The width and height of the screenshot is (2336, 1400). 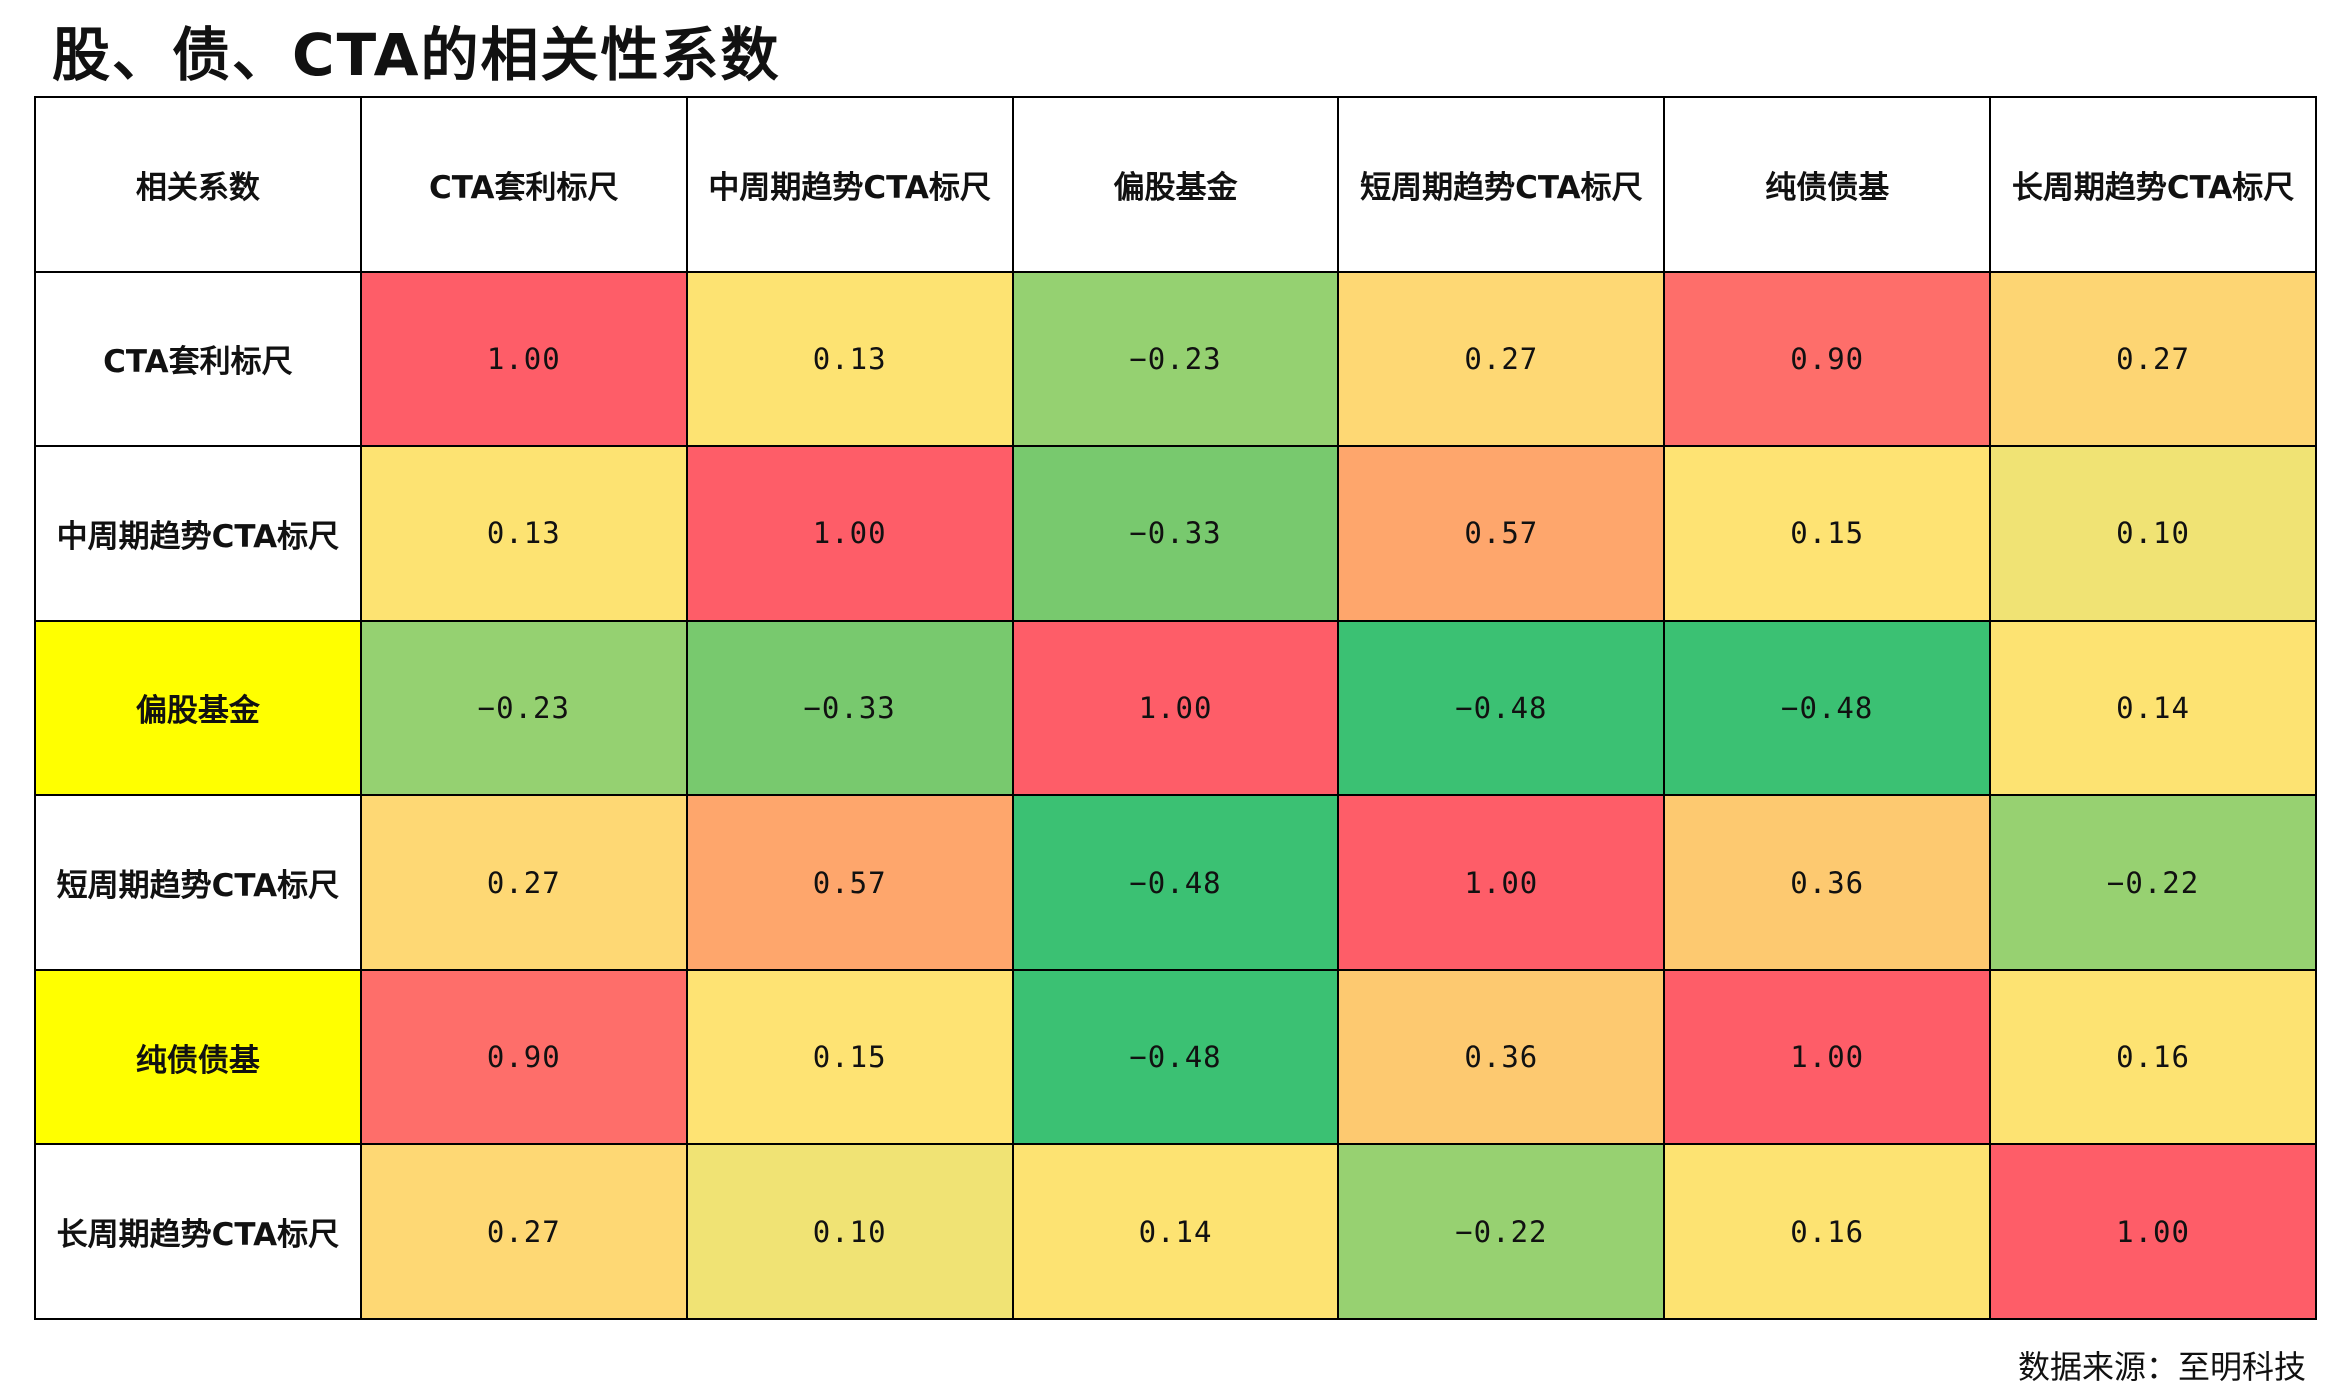 I want to click on corner-label: 相关系数, so click(x=198, y=184).